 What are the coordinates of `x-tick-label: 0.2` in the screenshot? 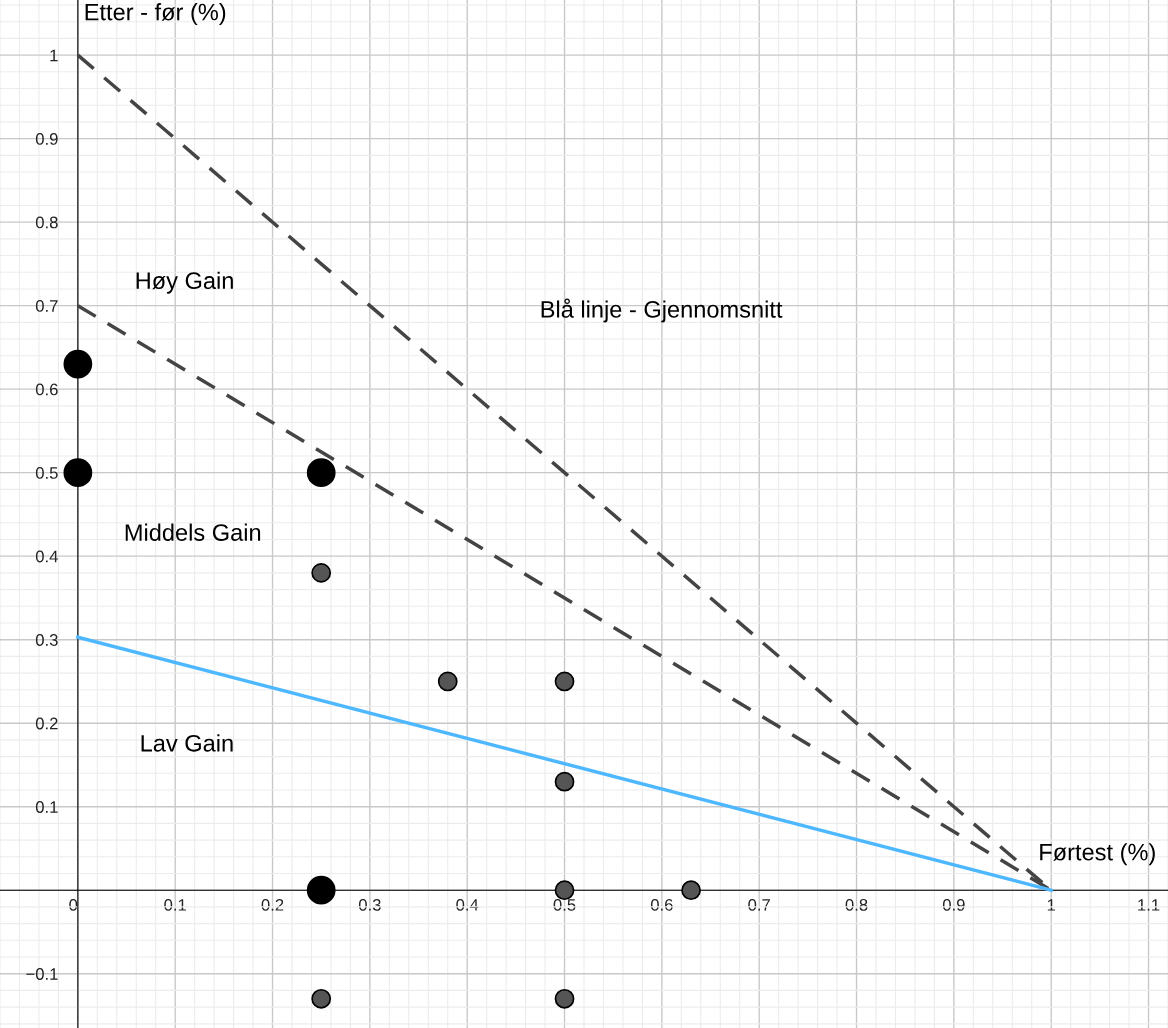 It's located at (272, 904).